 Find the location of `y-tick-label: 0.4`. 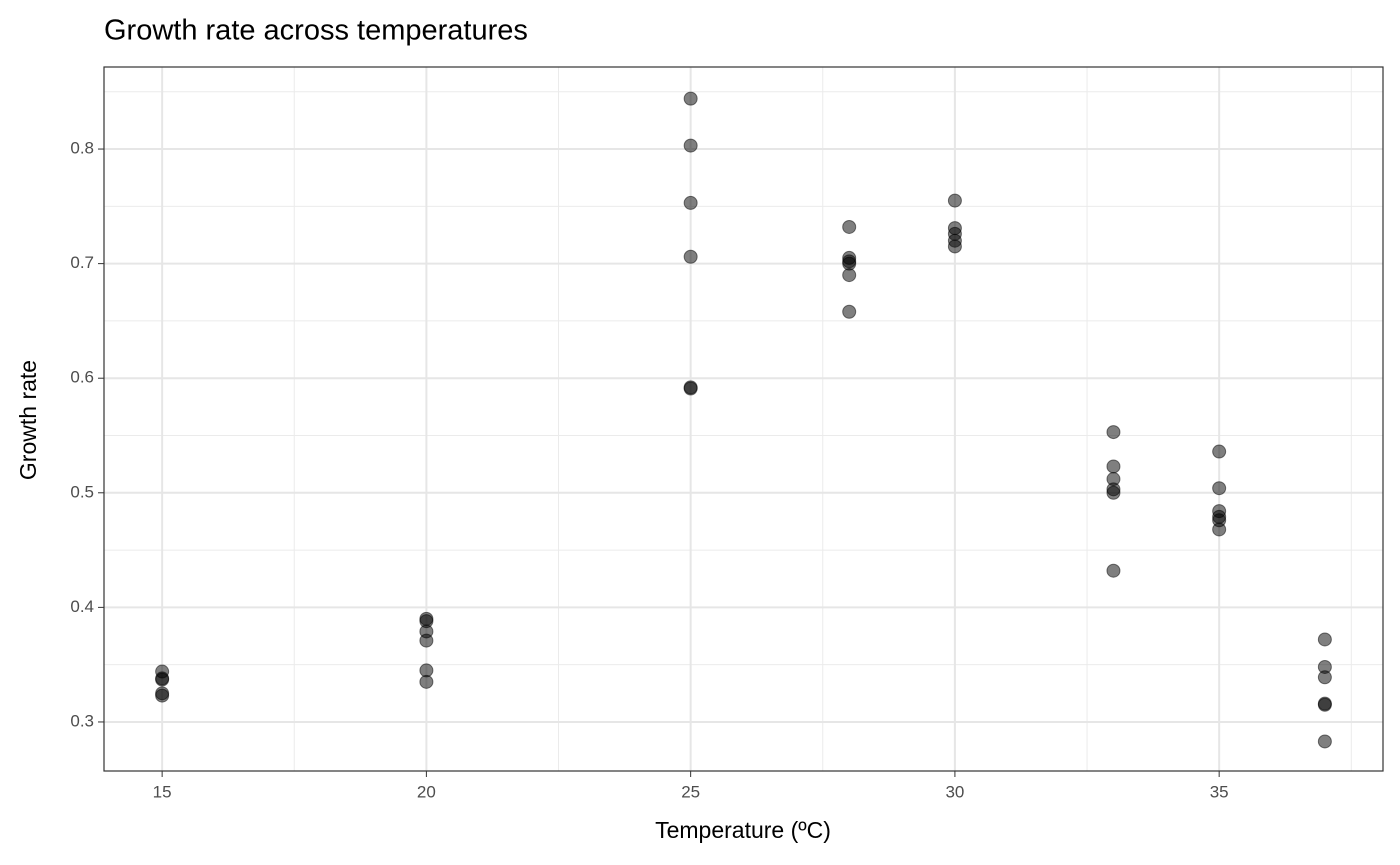

y-tick-label: 0.4 is located at coordinates (82, 606).